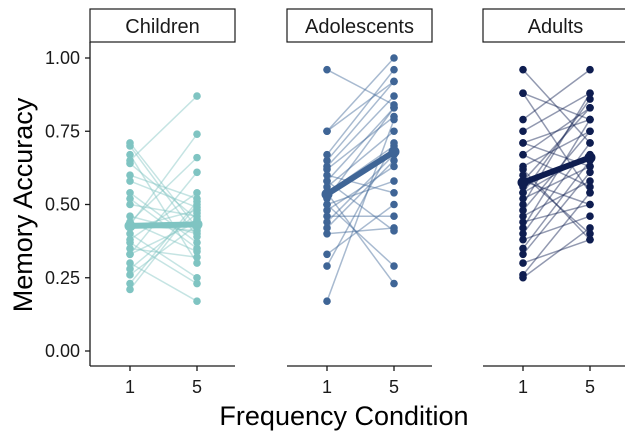  What do you see at coordinates (68, 204) in the screenshot?
I see `y-axis: 0.00 0.25 0.50 0.75 1.00` at bounding box center [68, 204].